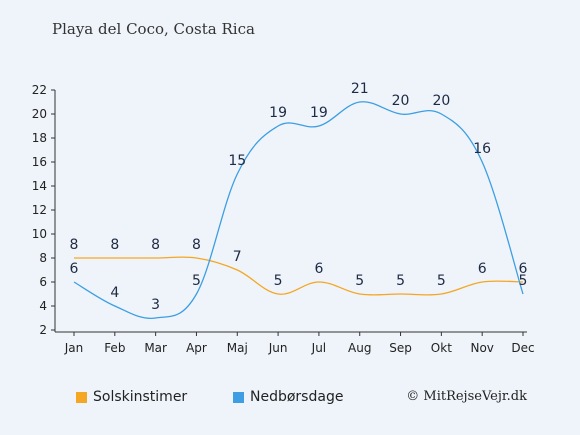 Image resolution: width=580 pixels, height=435 pixels. Describe the element at coordinates (43, 258) in the screenshot. I see `y-tick-label: 8` at that location.